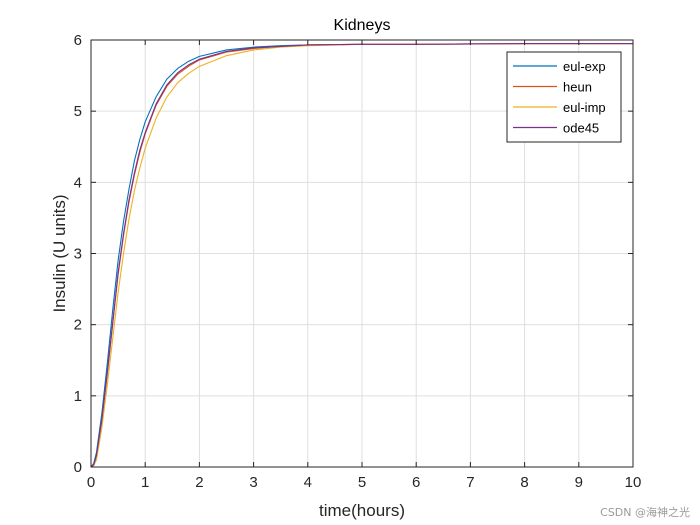  Describe the element at coordinates (564, 97) in the screenshot. I see `legend: eul-exp heun eul-imp ode45` at that location.